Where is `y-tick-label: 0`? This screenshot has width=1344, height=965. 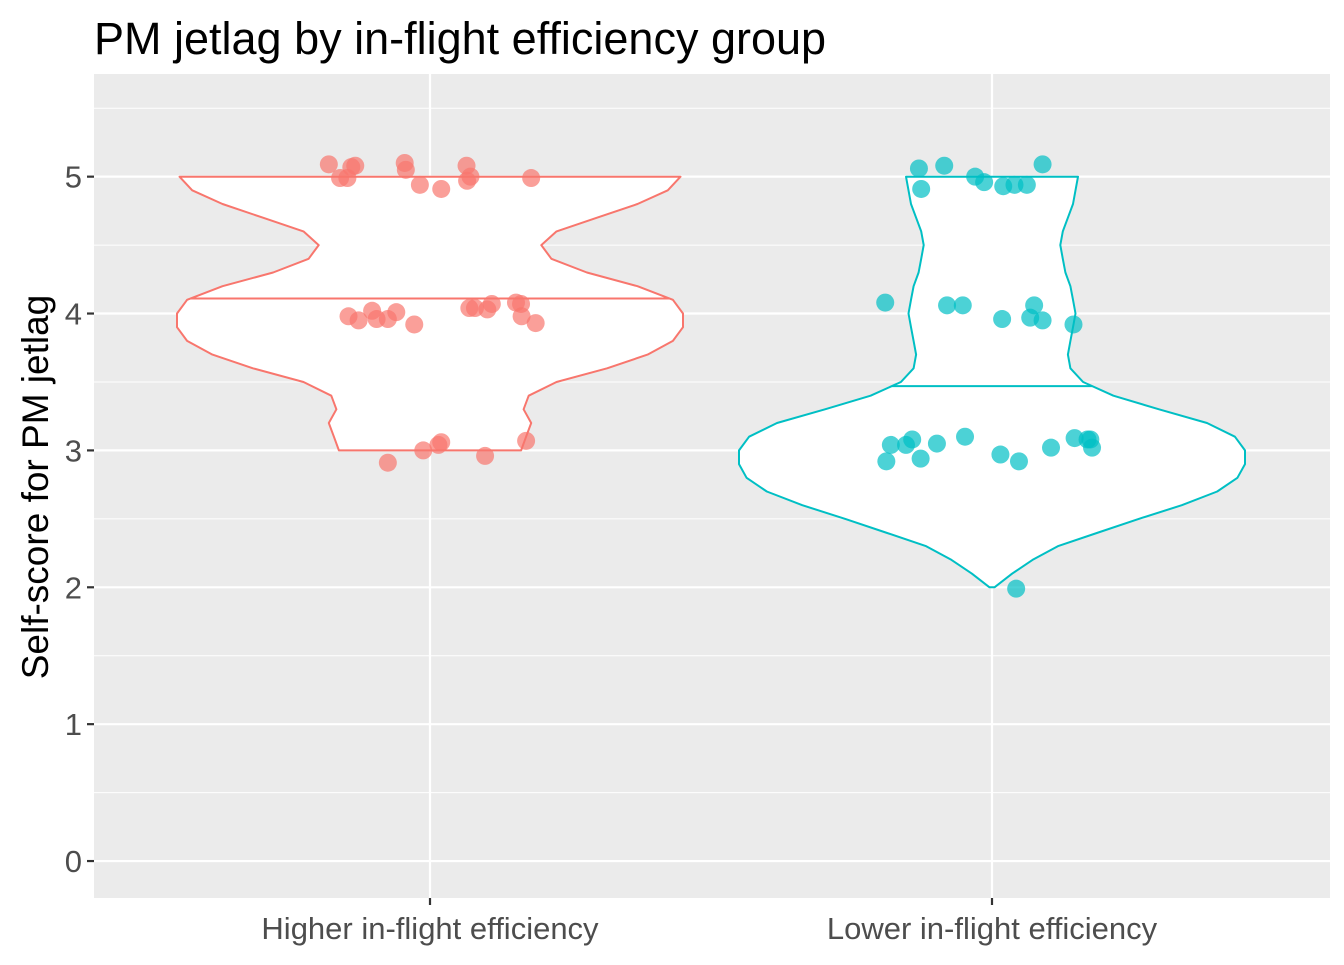 y-tick-label: 0 is located at coordinates (73, 861).